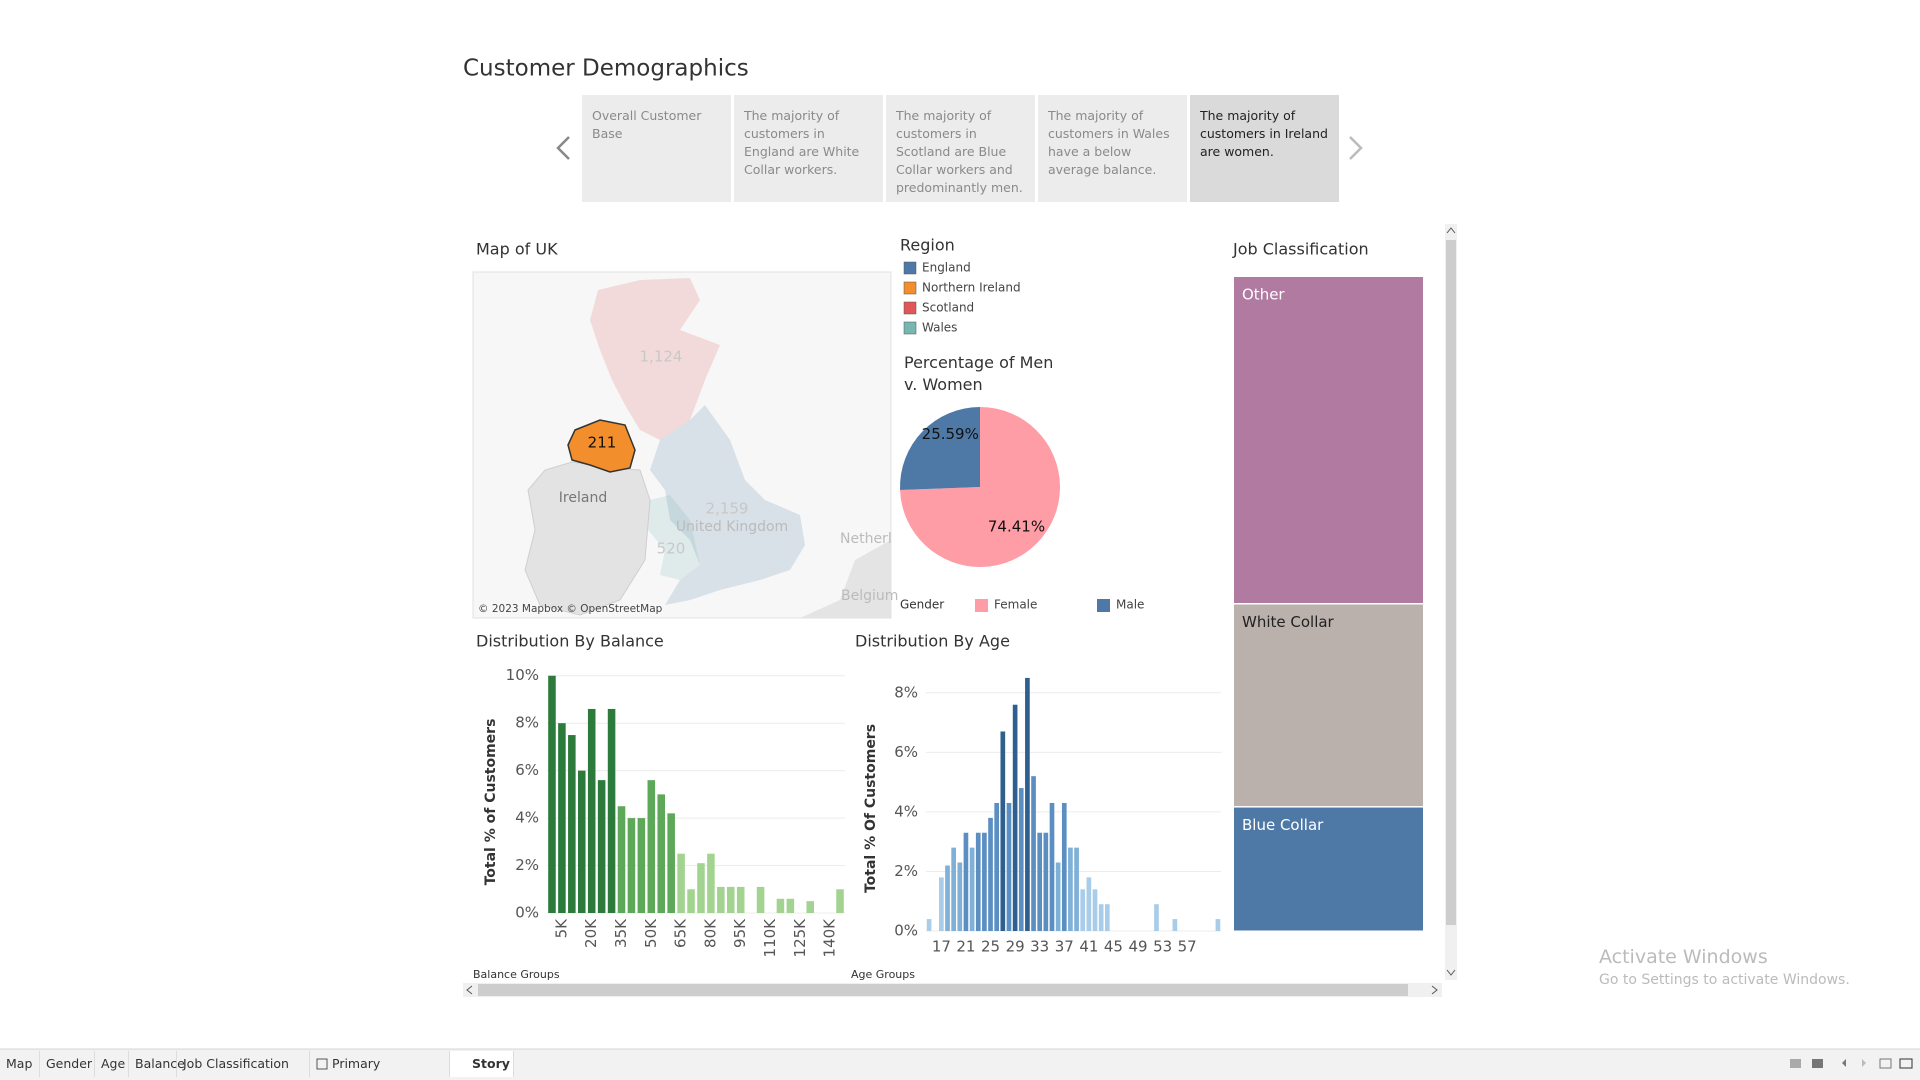 The height and width of the screenshot is (1080, 1920). I want to click on v-scroll-thumb, so click(1451, 582).